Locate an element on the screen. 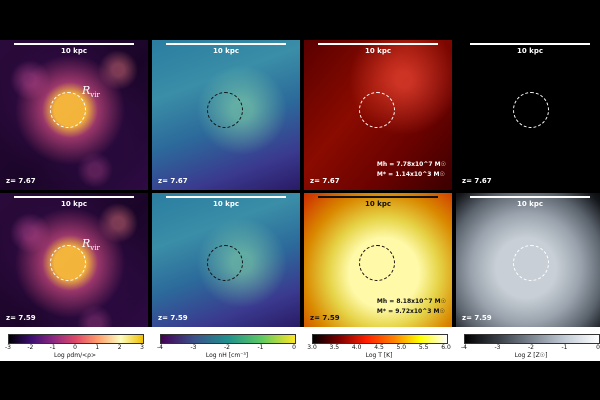 The width and height of the screenshot is (600, 400). gas-density-panel-bottom: 10 kpc z= 7.59 is located at coordinates (226, 260).